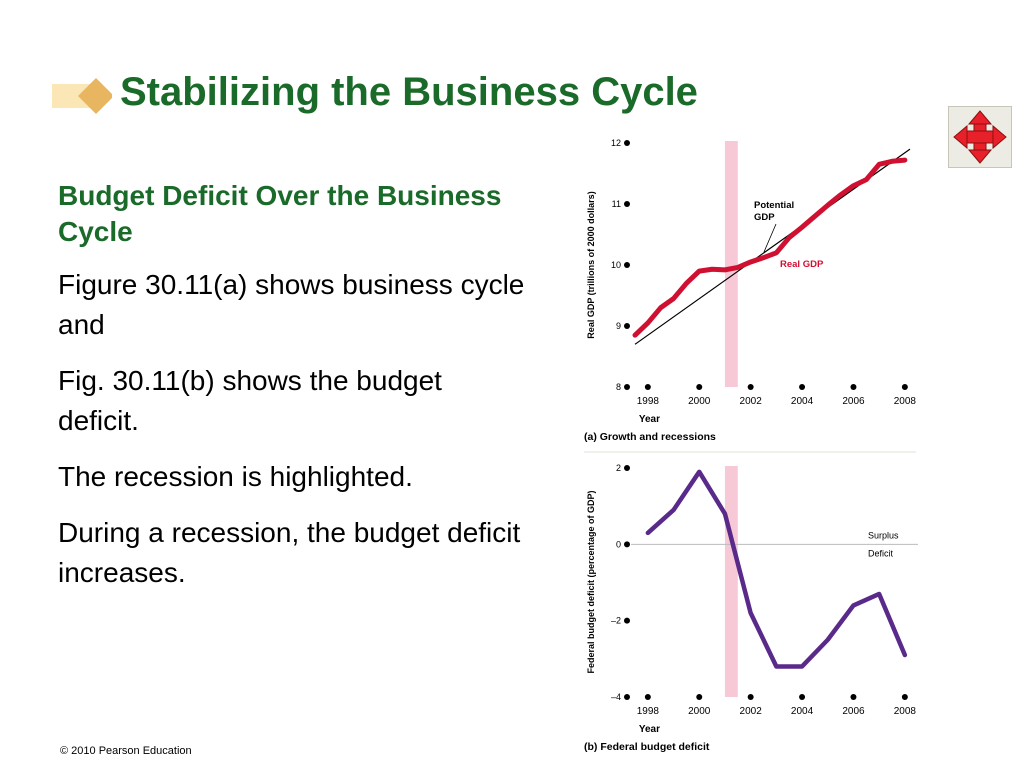 Image resolution: width=1024 pixels, height=768 pixels. What do you see at coordinates (616, 143) in the screenshot?
I see `chart-a-y-tick-label: 12` at bounding box center [616, 143].